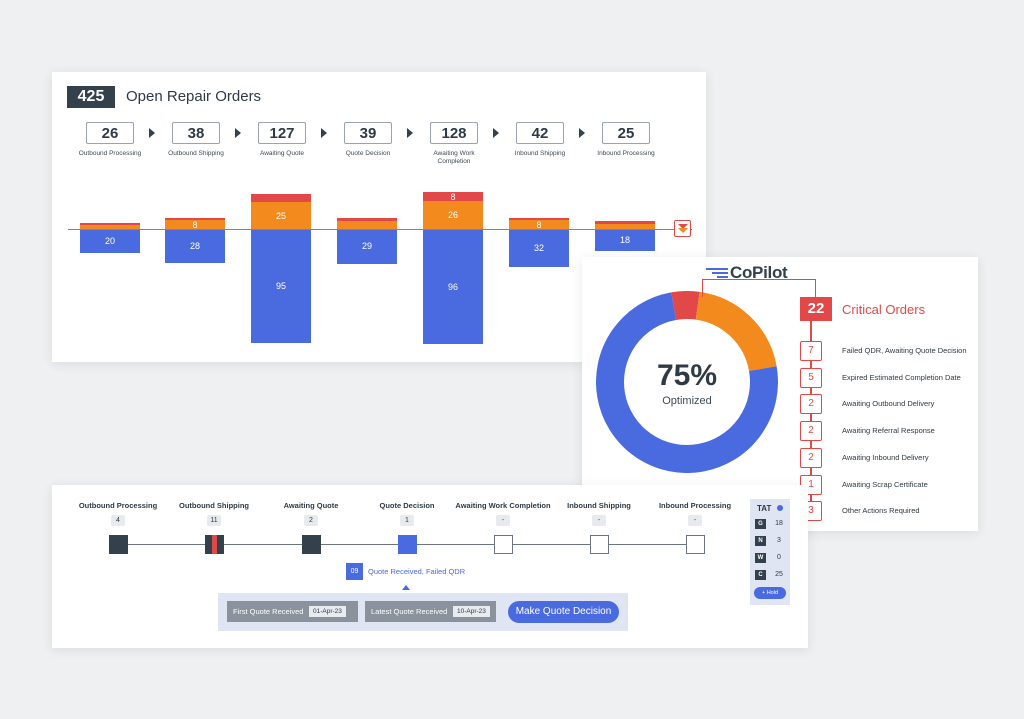 The width and height of the screenshot is (1024, 719). I want to click on tat-title: TAT, so click(764, 508).